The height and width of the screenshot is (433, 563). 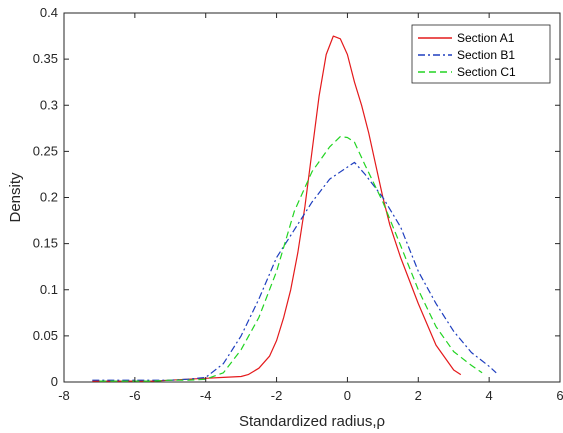 What do you see at coordinates (312, 421) in the screenshot?
I see `x-axis-label: Standardized radius,ρ` at bounding box center [312, 421].